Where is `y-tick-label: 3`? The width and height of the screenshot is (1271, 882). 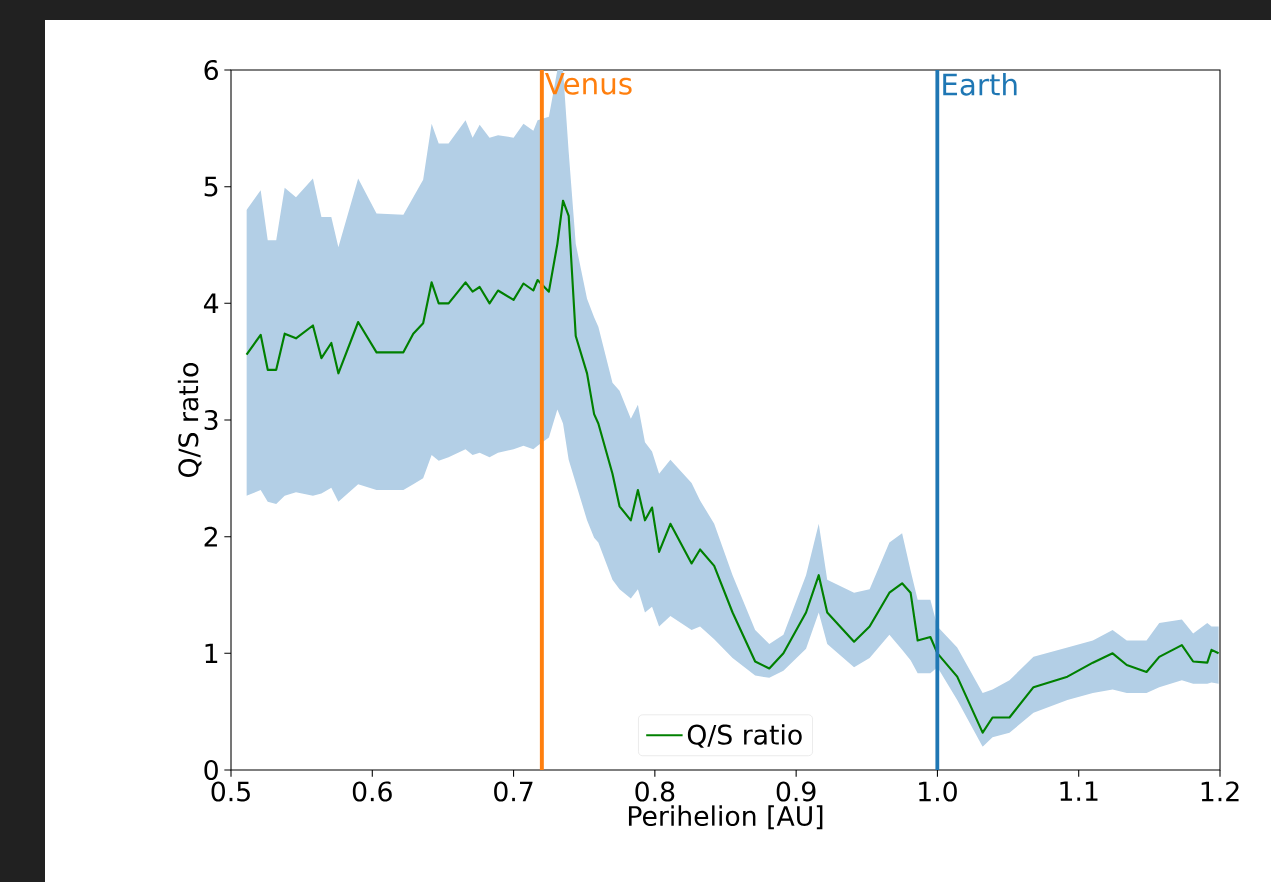 y-tick-label: 3 is located at coordinates (211, 420).